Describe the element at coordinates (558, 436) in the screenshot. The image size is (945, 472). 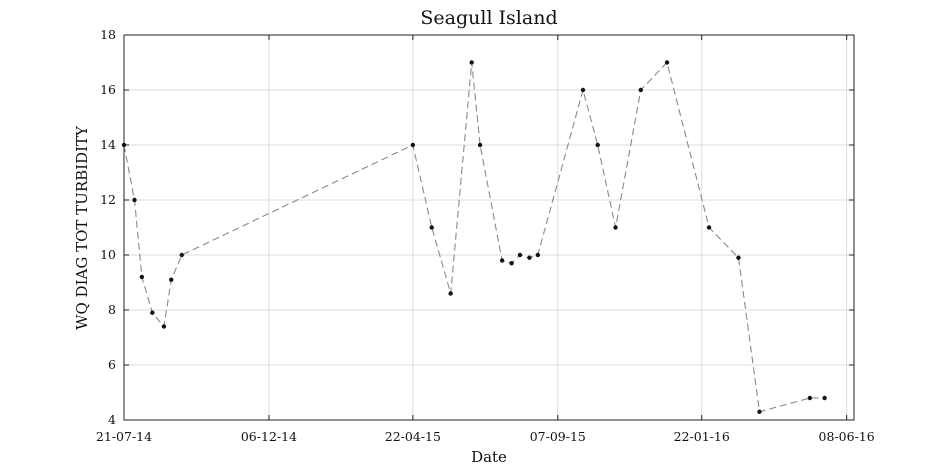
I see `x-tick-label: 07-09-15` at that location.